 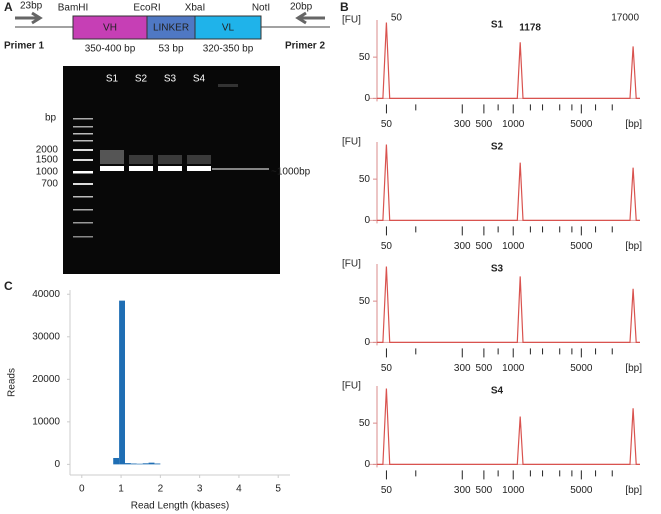 I want to click on chart-title: S4, so click(x=497, y=391).